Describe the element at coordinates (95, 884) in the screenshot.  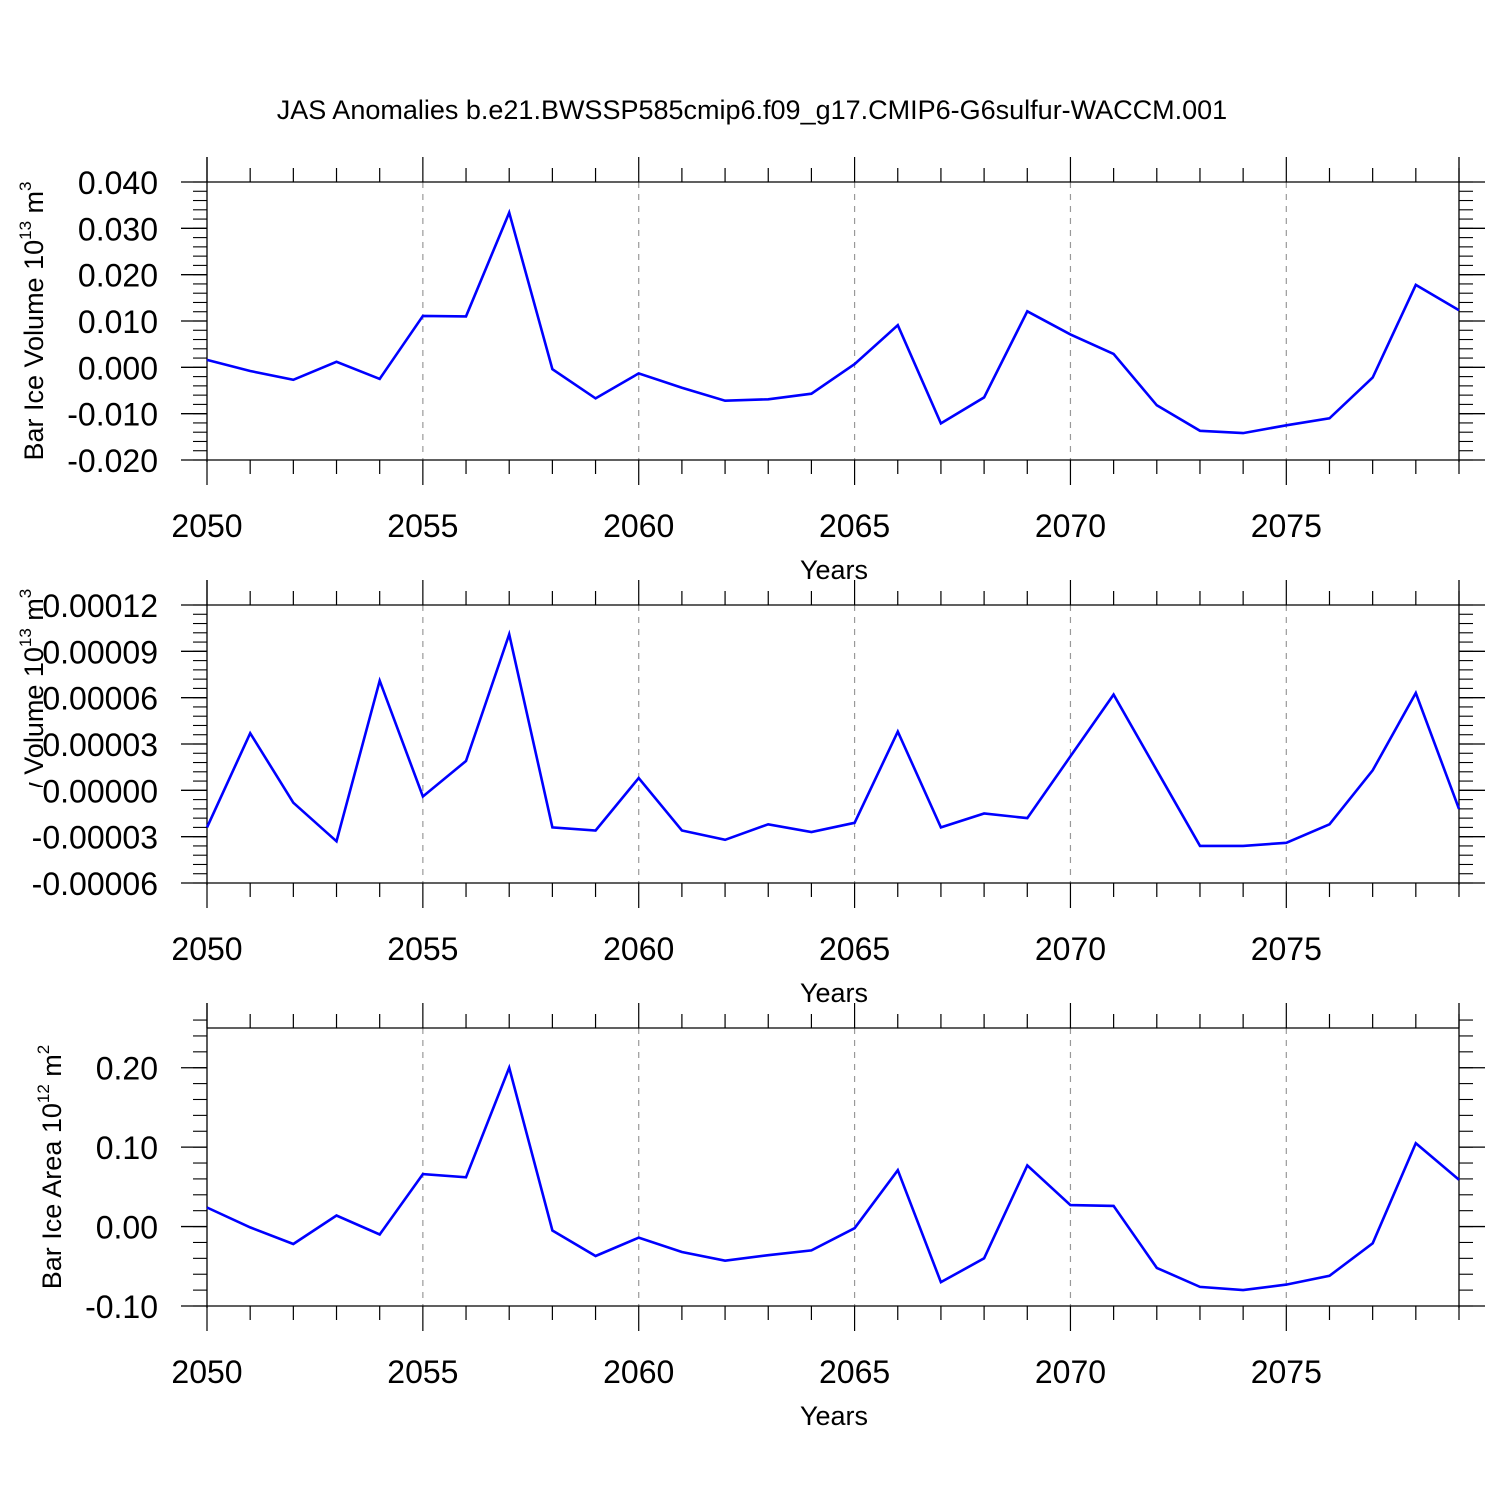
I see `y-tick-label: -0.00006` at that location.